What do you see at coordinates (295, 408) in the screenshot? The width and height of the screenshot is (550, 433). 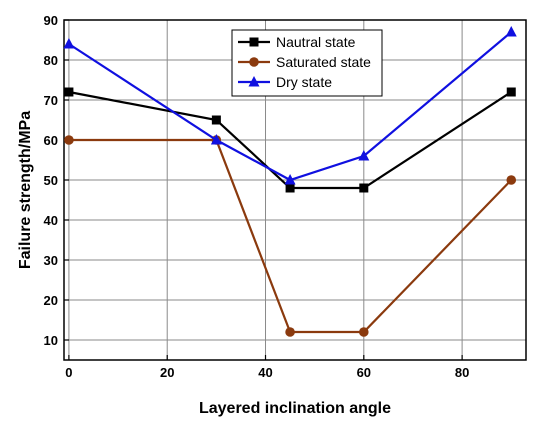 I see `x-axis-title: Layered inclination angle` at bounding box center [295, 408].